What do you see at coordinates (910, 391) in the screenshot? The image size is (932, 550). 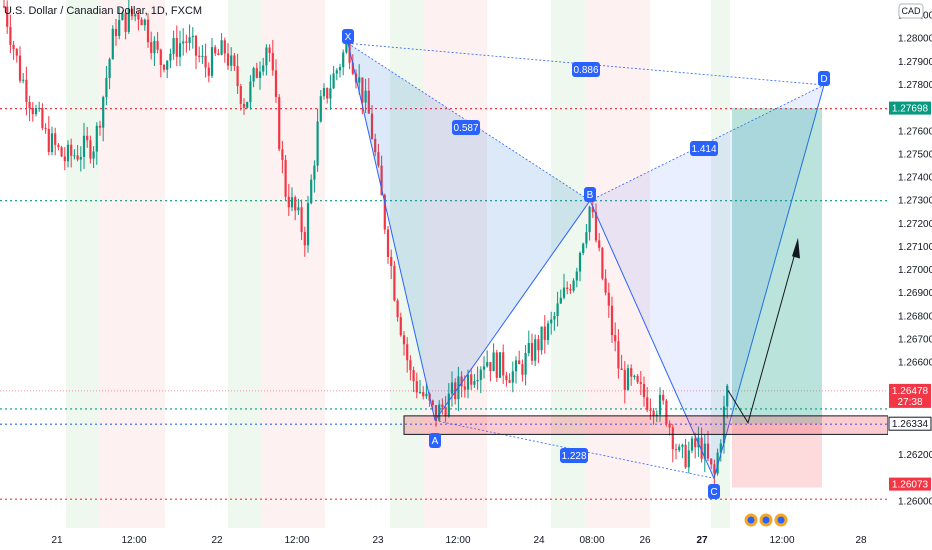 I see `price-tag-label: 1.26478` at bounding box center [910, 391].